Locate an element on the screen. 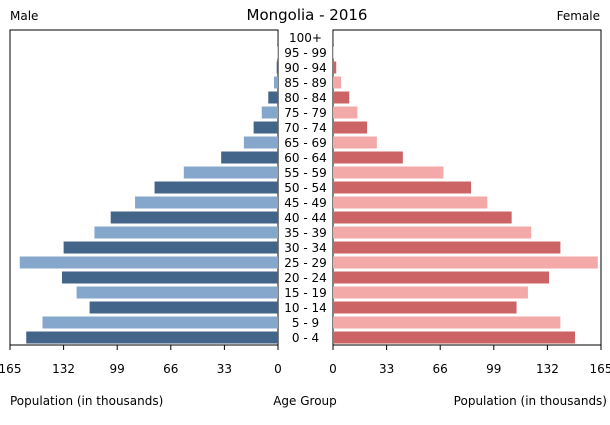 This screenshot has height=425, width=610. age-group-label: 70 - 74 is located at coordinates (305, 128).